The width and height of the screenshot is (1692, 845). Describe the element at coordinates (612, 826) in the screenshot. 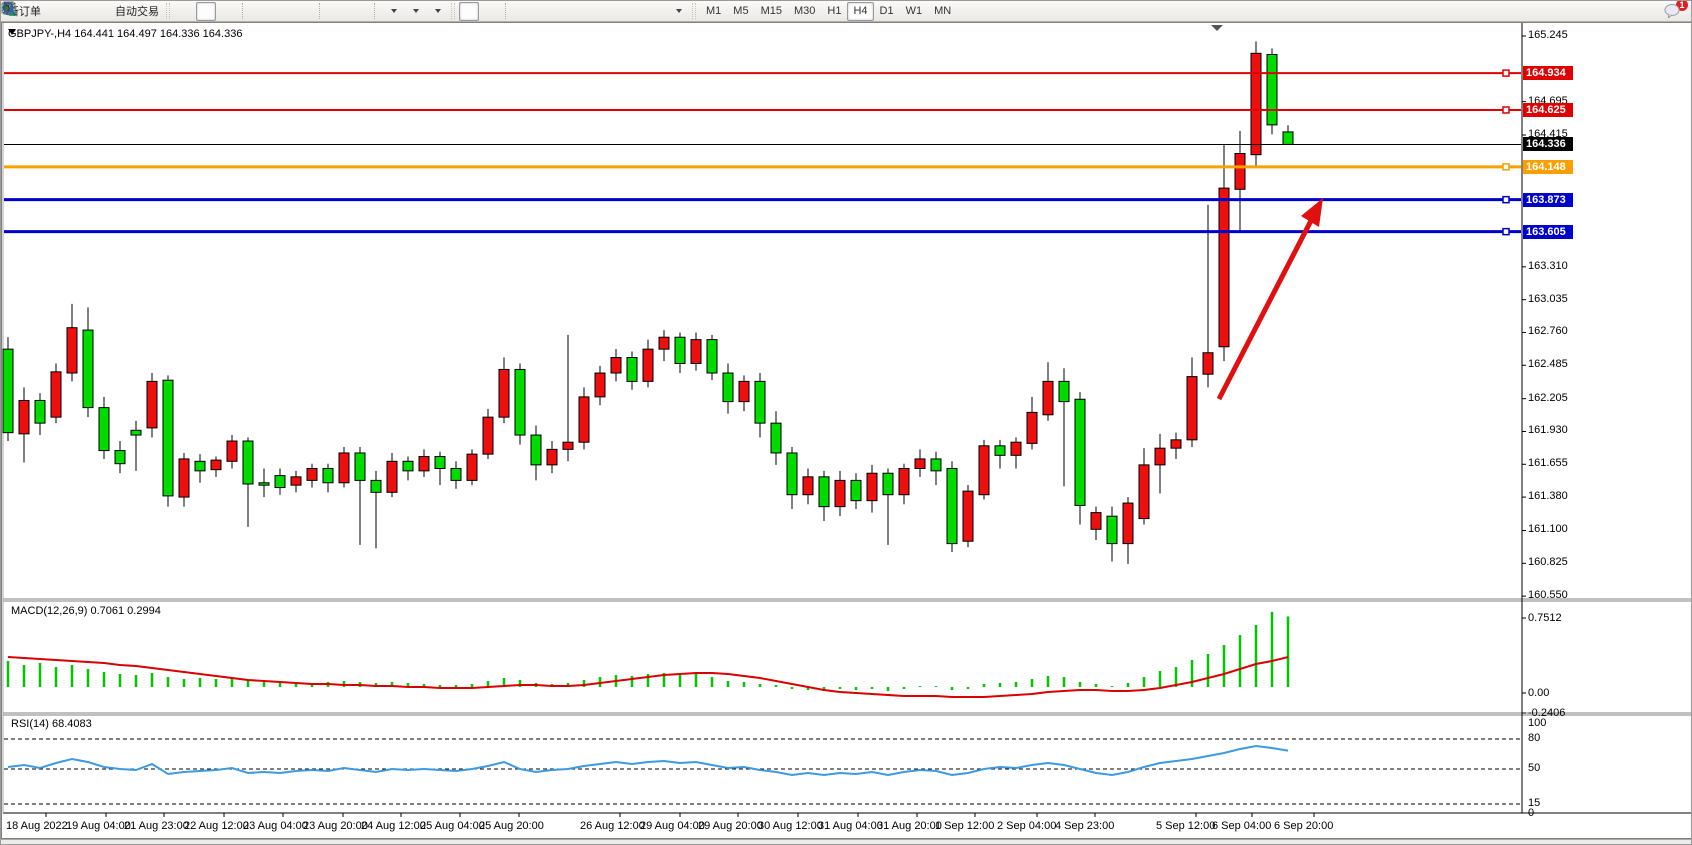

I see `time-axis-label: 26 Aug 12:00` at that location.